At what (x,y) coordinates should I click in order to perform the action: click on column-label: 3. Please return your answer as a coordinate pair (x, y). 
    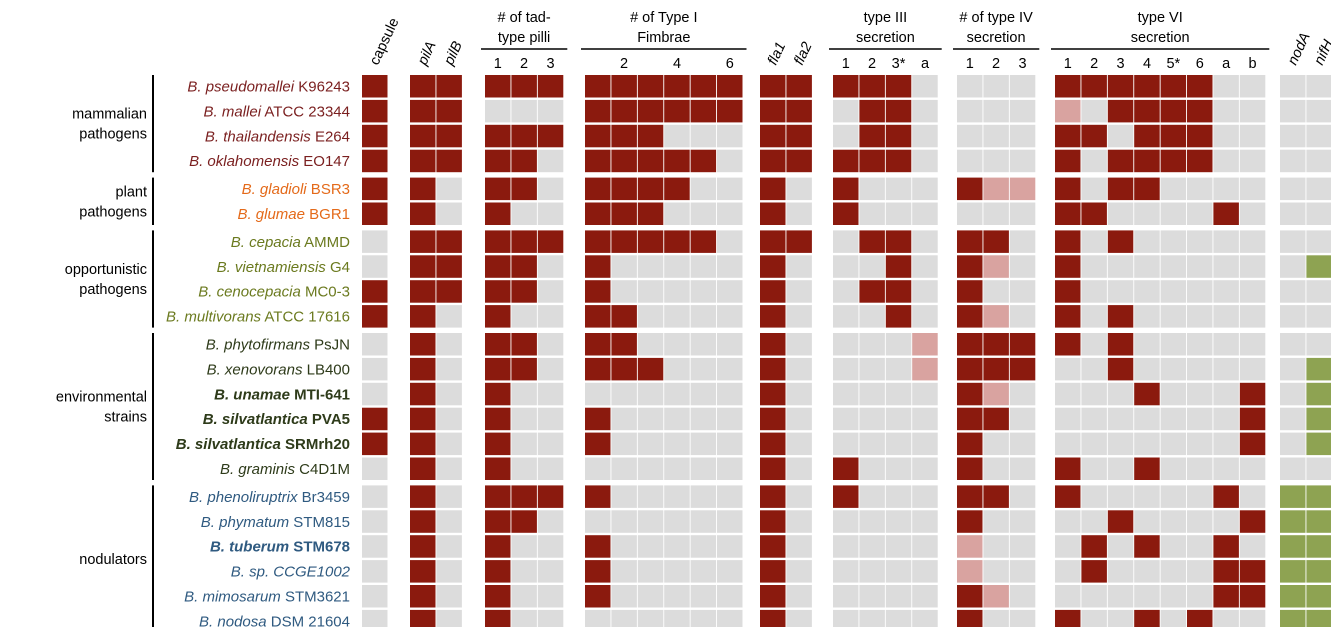
    Looking at the image, I should click on (1022, 64).